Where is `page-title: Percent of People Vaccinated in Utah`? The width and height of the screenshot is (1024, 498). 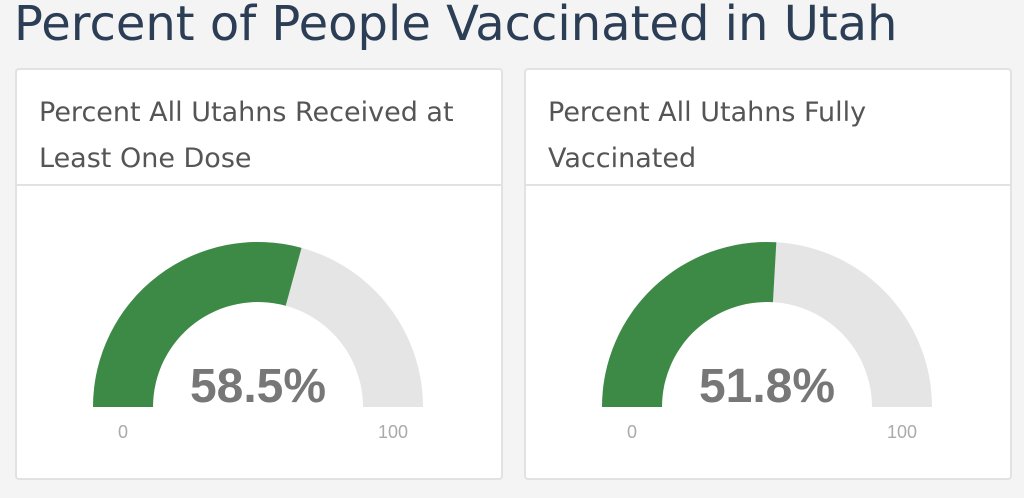
page-title: Percent of People Vaccinated in Utah is located at coordinates (456, 26).